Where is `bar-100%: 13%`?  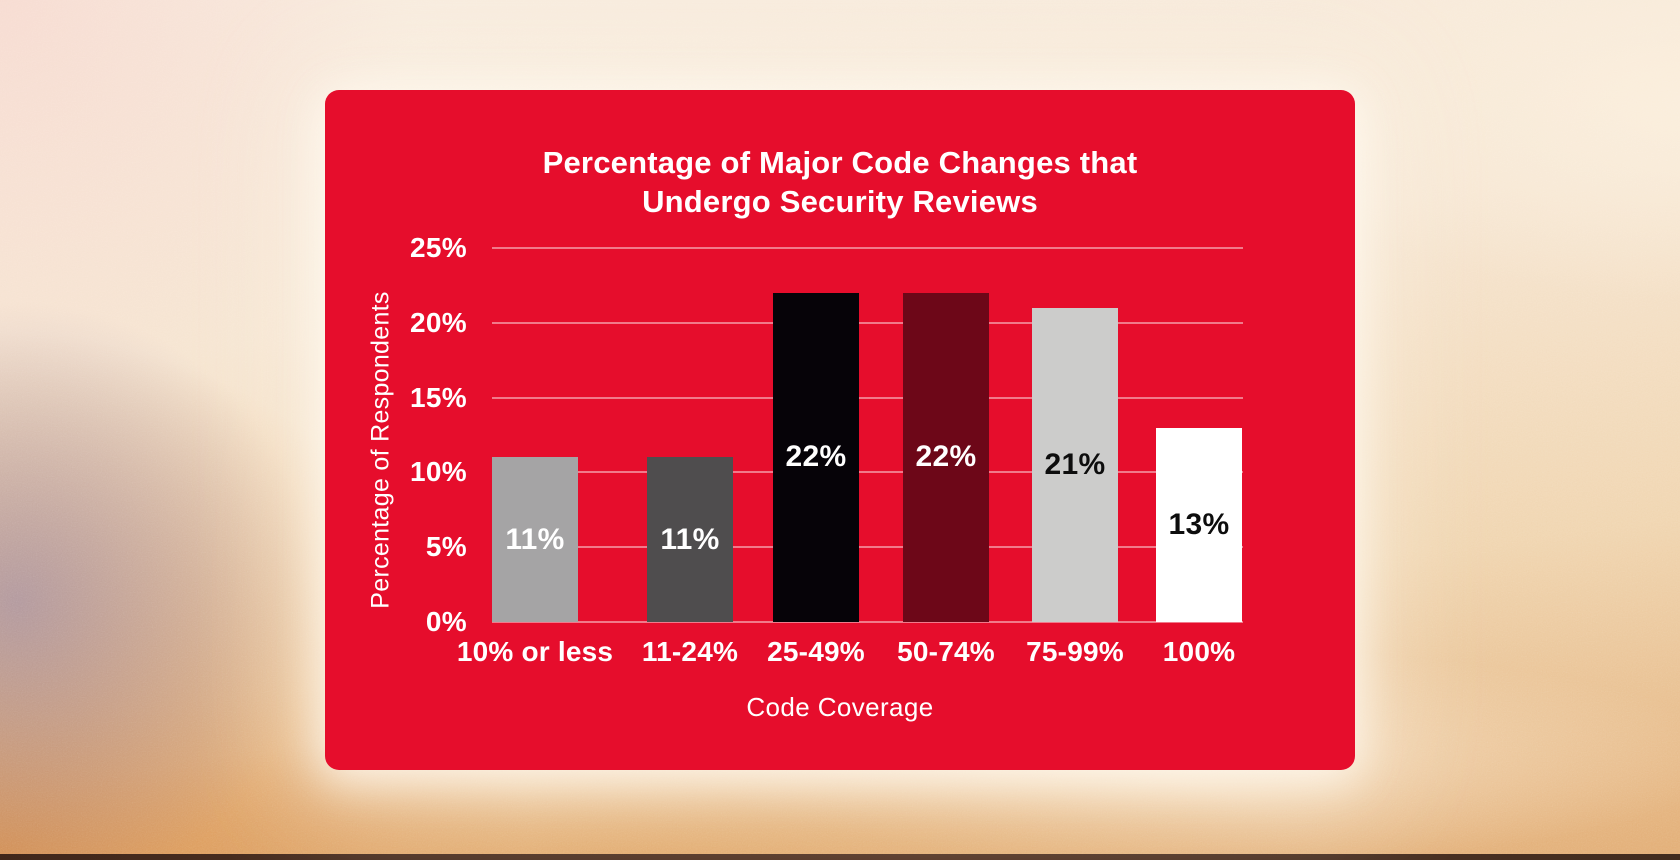
bar-100%: 13% is located at coordinates (1199, 524).